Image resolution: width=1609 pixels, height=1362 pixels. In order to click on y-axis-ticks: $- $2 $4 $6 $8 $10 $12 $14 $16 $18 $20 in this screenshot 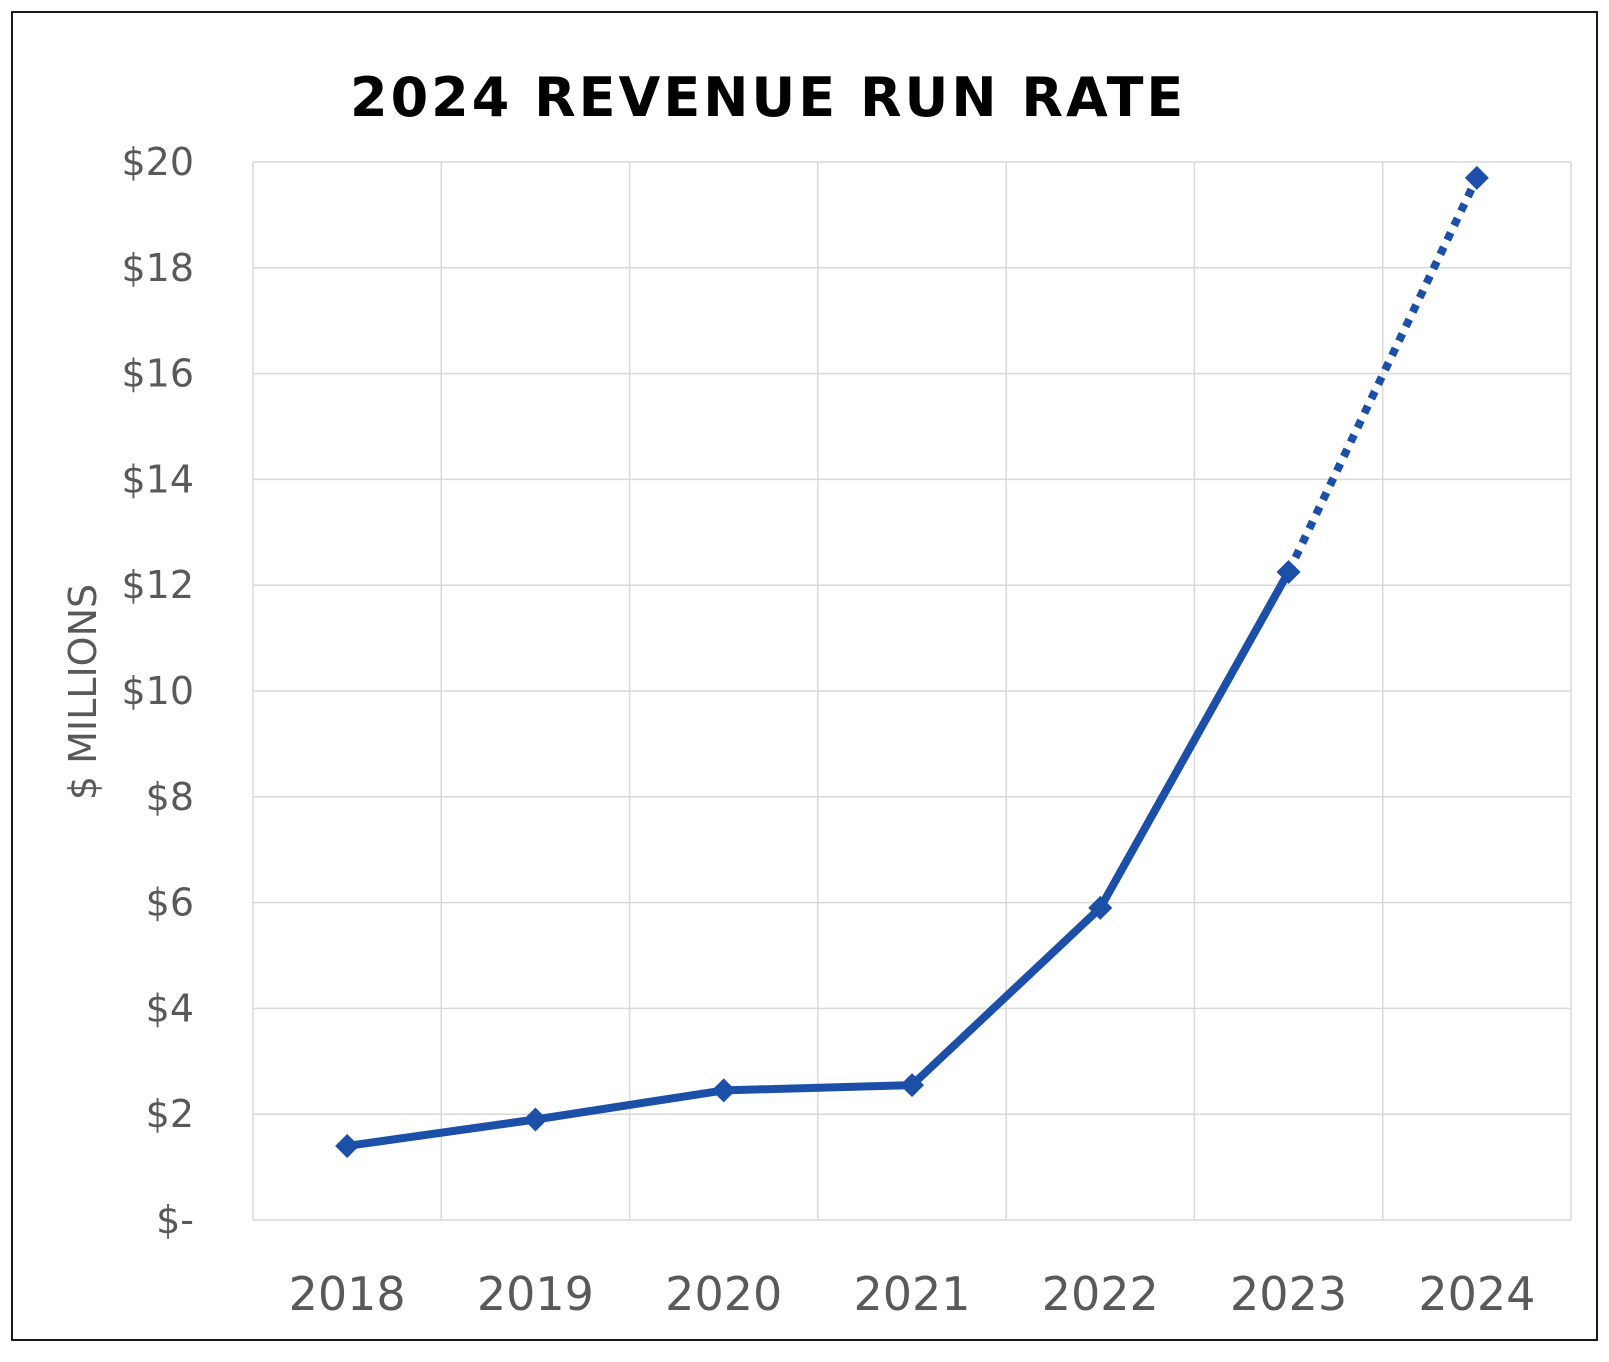, I will do `click(157, 691)`.